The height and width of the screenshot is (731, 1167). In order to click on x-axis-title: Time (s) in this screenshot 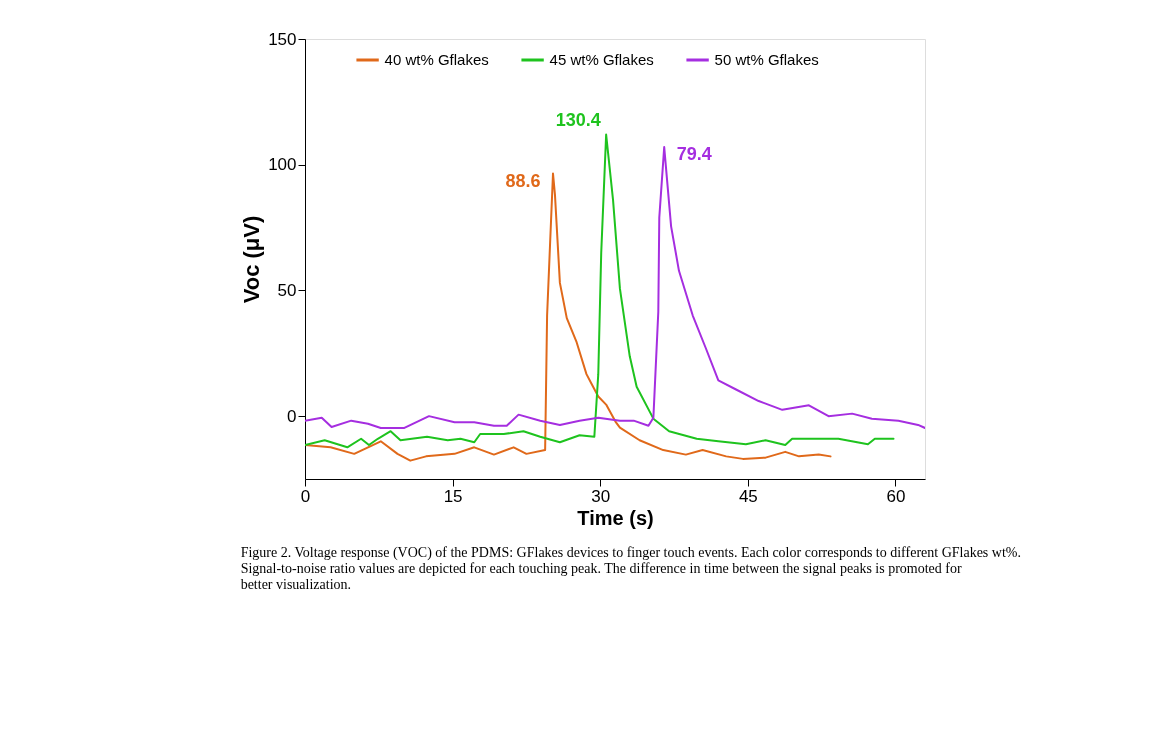, I will do `click(615, 517)`.